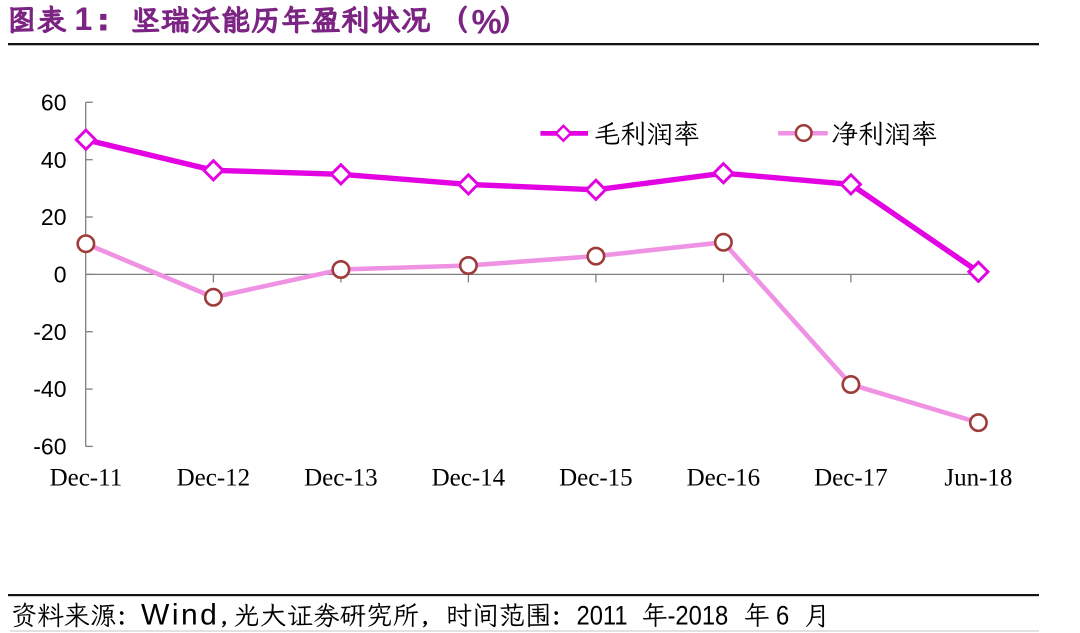  I want to click on svg-text: Dec-17, so click(851, 478).